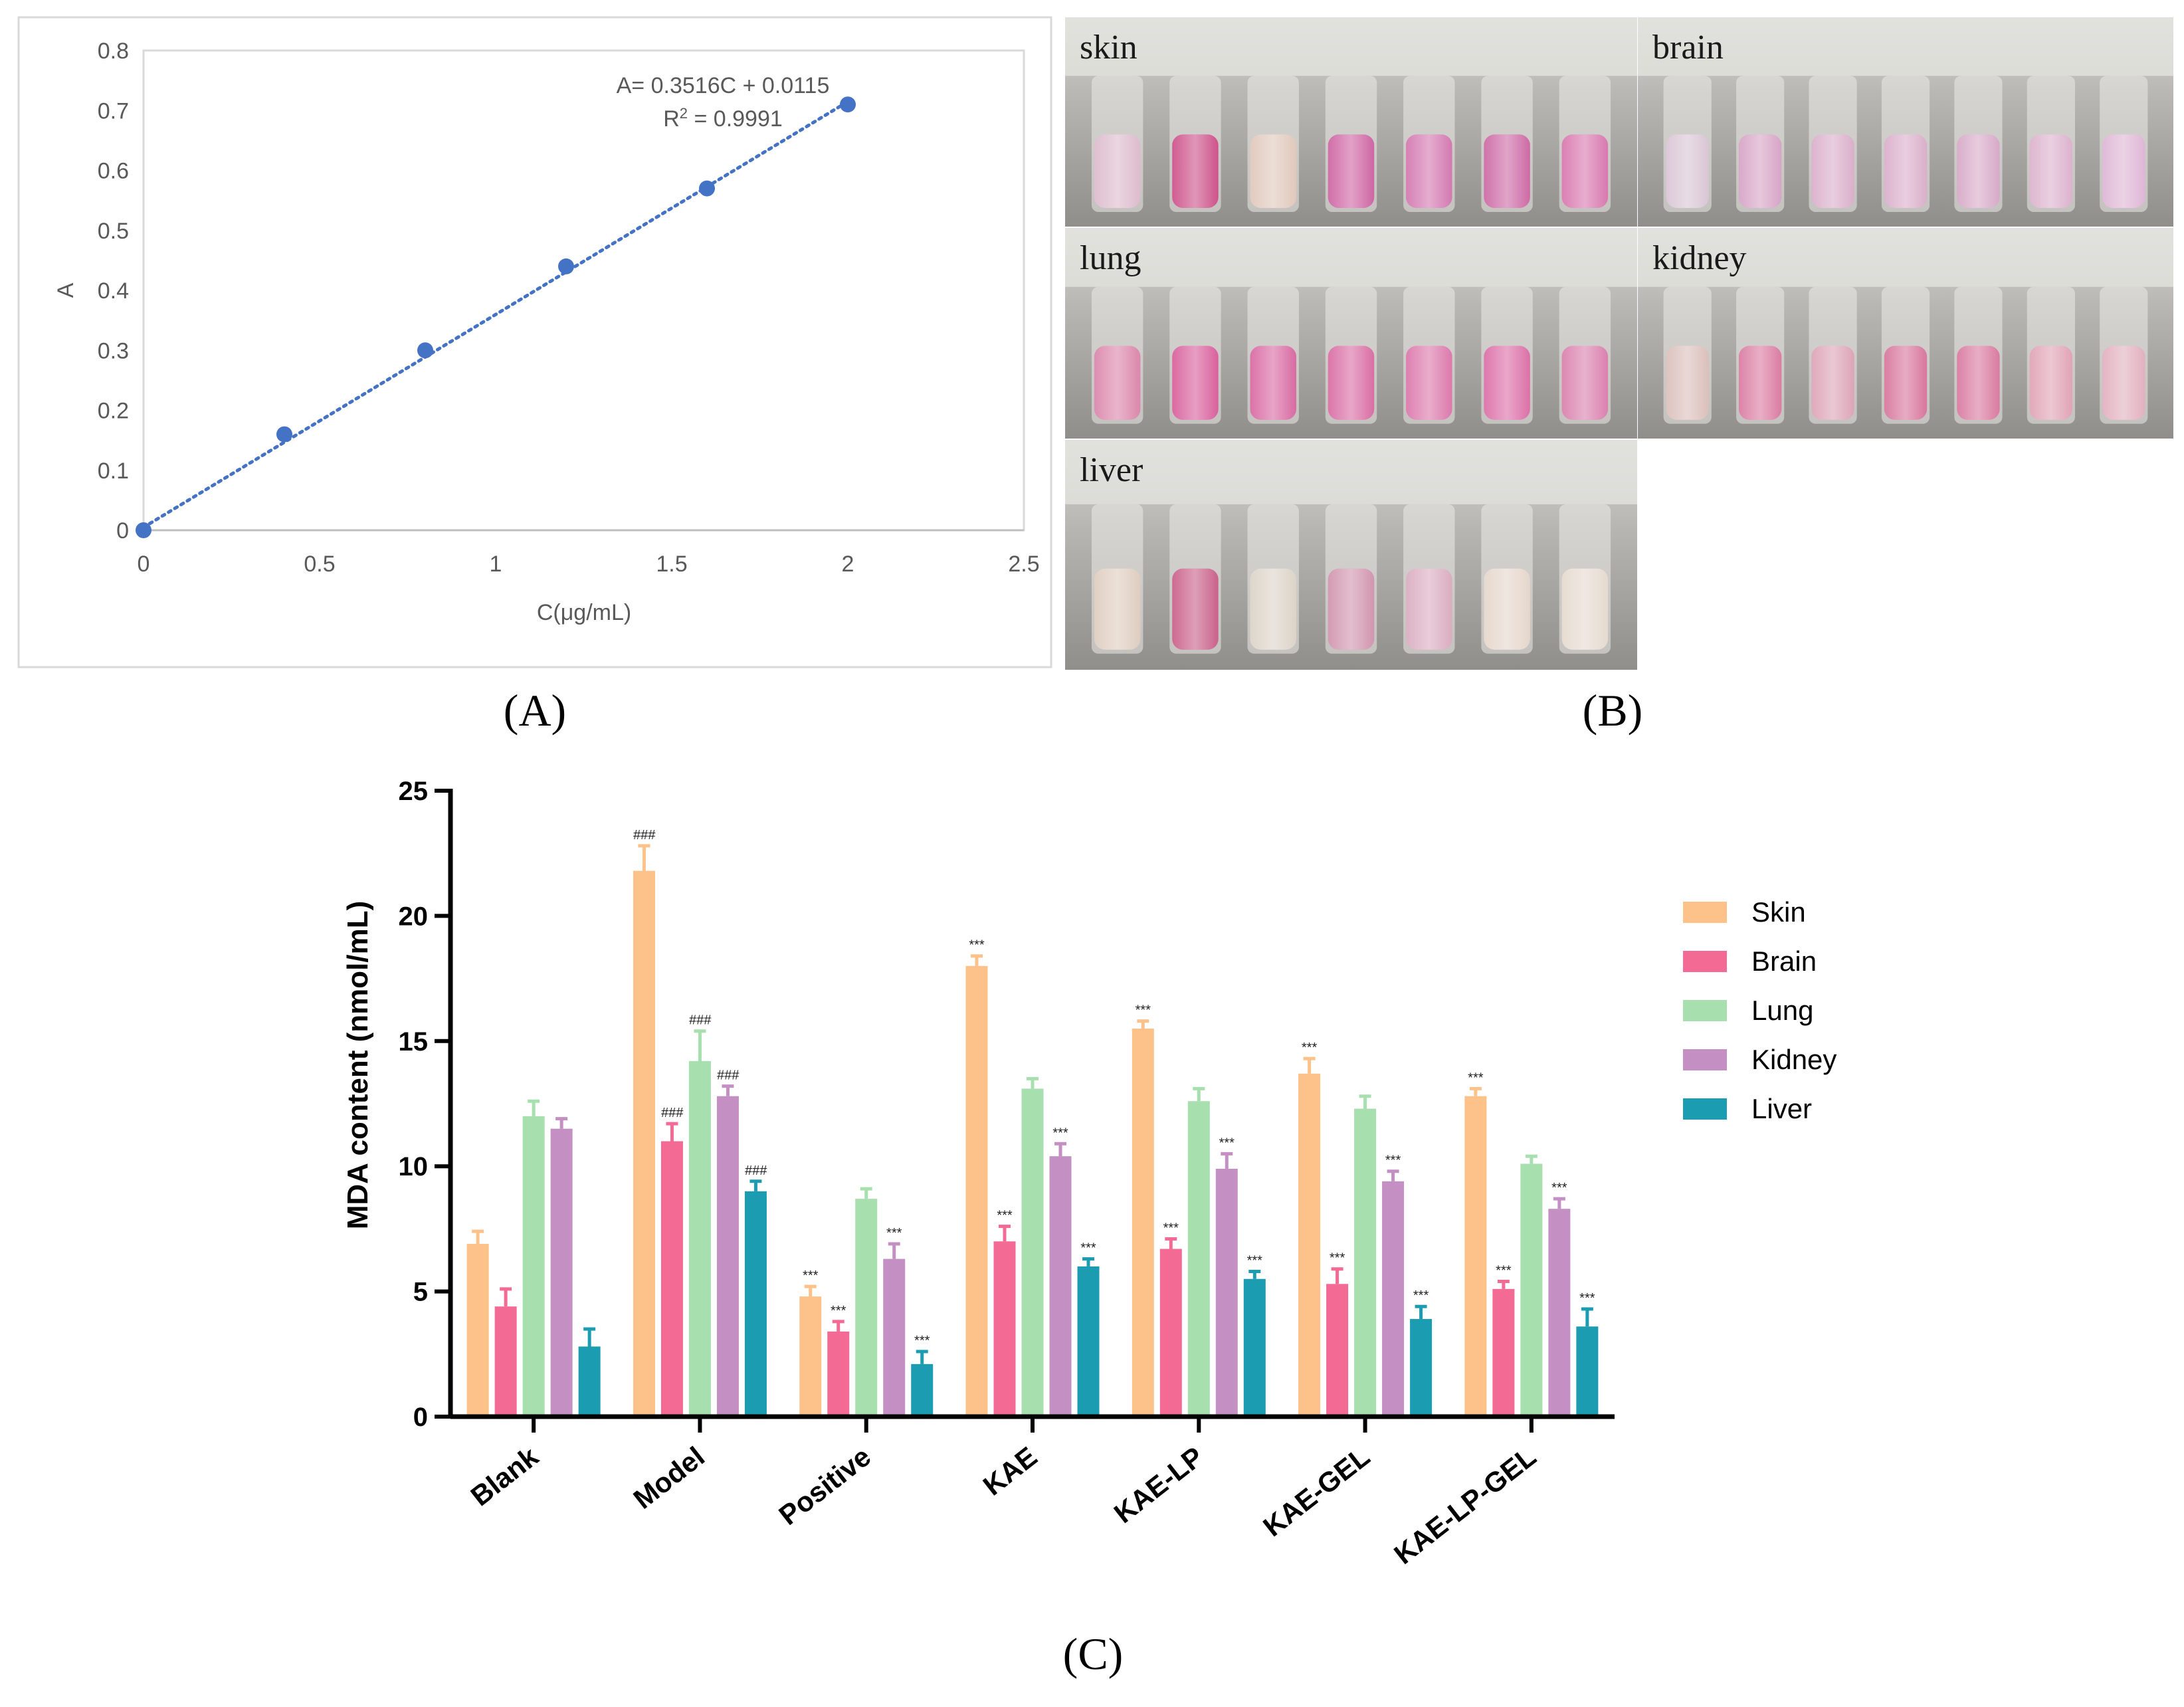 The height and width of the screenshot is (1707, 2184). I want to click on x-category-label: Model, so click(668, 1478).